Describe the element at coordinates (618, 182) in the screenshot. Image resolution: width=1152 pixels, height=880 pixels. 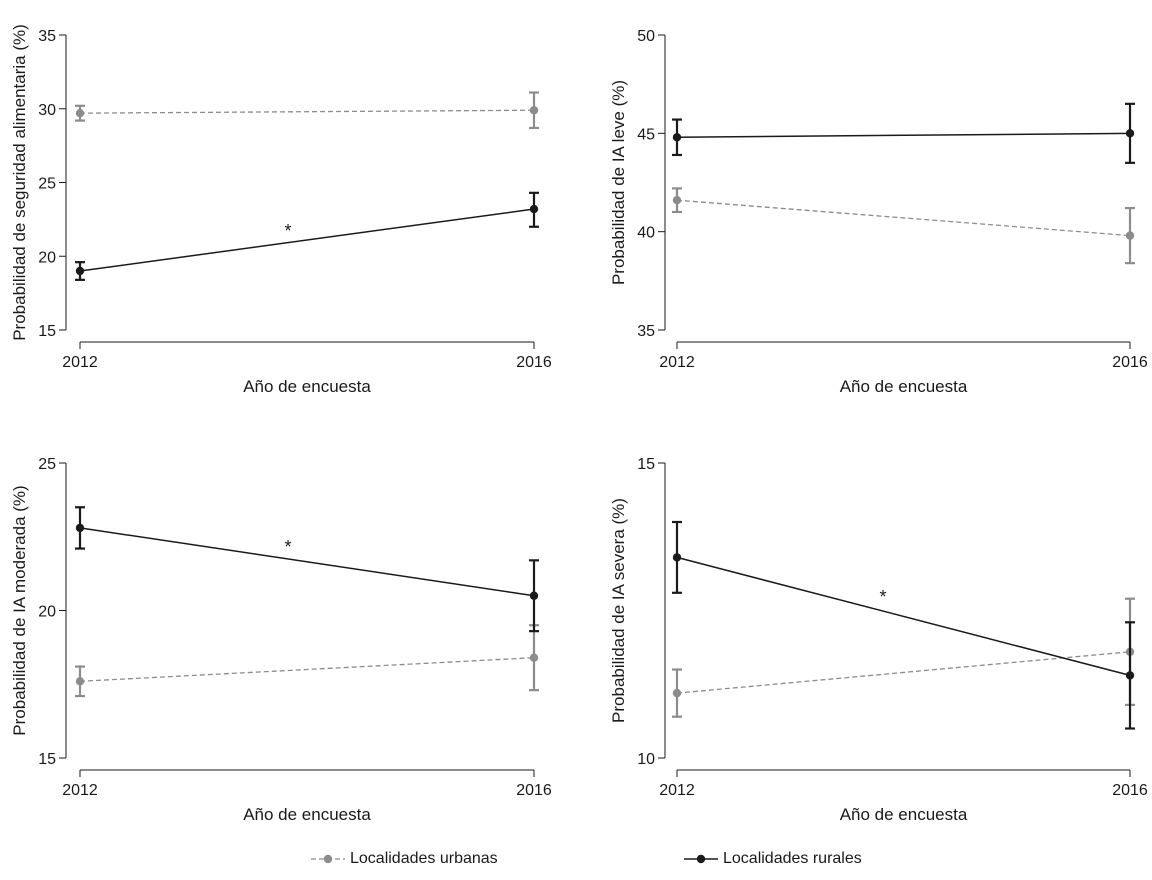
I see `y-axis-label: Probabilidad de IA leve (%)` at that location.